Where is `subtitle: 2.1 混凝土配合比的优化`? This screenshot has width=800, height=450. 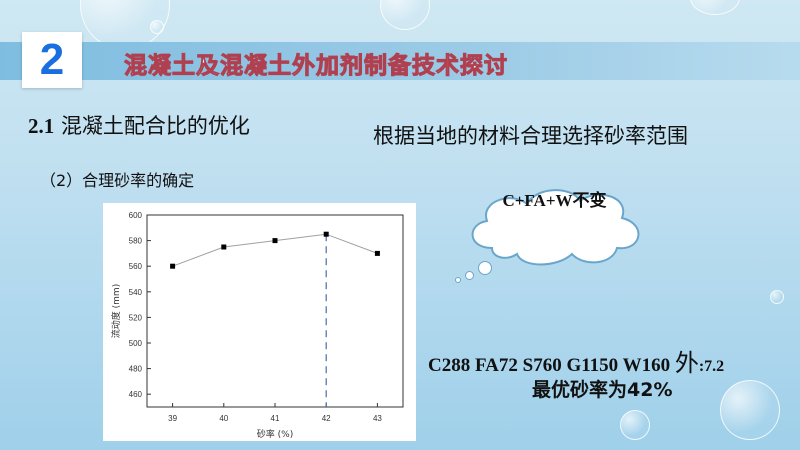
subtitle: 2.1 混凝土配合比的优化 is located at coordinates (139, 125).